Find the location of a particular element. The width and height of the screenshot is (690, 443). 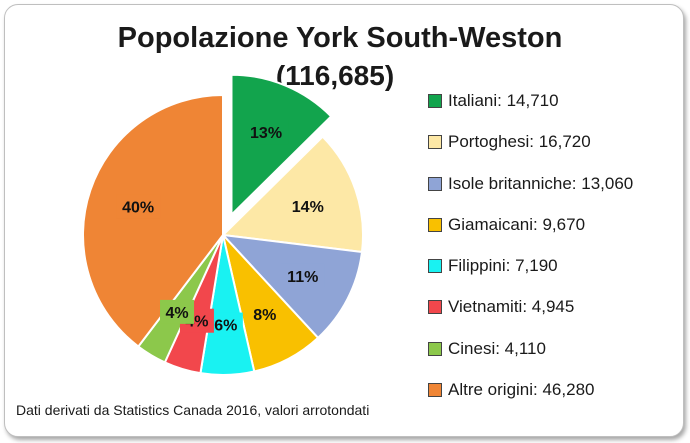

pie-label-box-filippini is located at coordinates (225, 324).